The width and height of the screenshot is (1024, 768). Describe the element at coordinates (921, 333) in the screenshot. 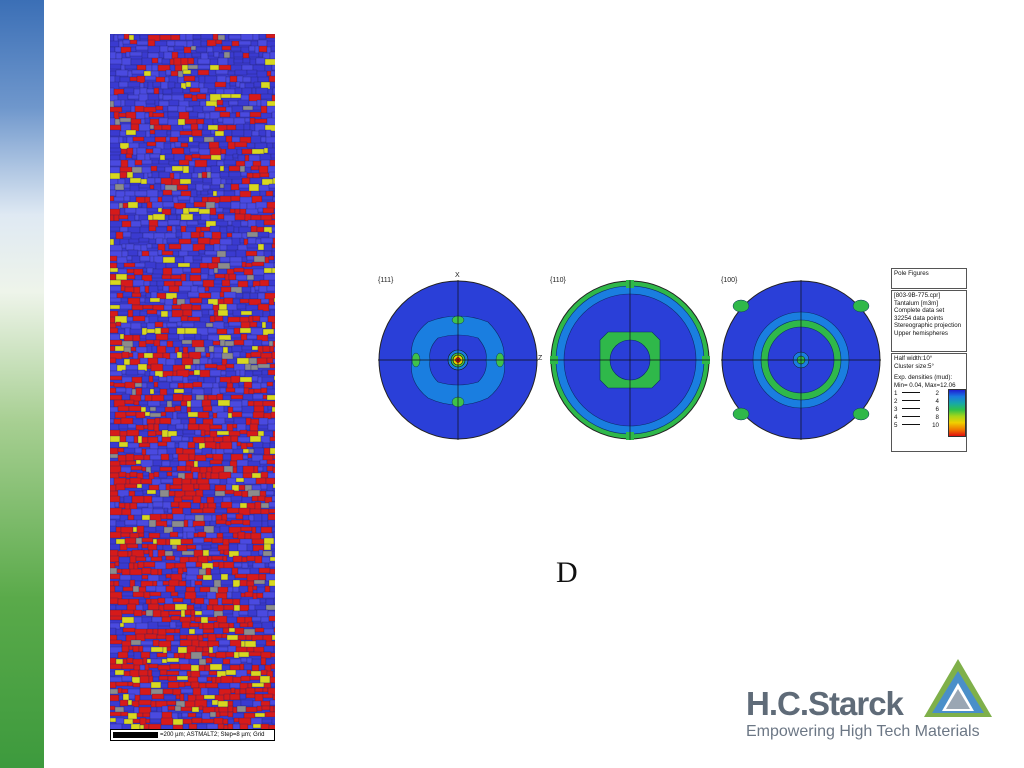

I see `legend-info-line: Upper hemispheres` at that location.